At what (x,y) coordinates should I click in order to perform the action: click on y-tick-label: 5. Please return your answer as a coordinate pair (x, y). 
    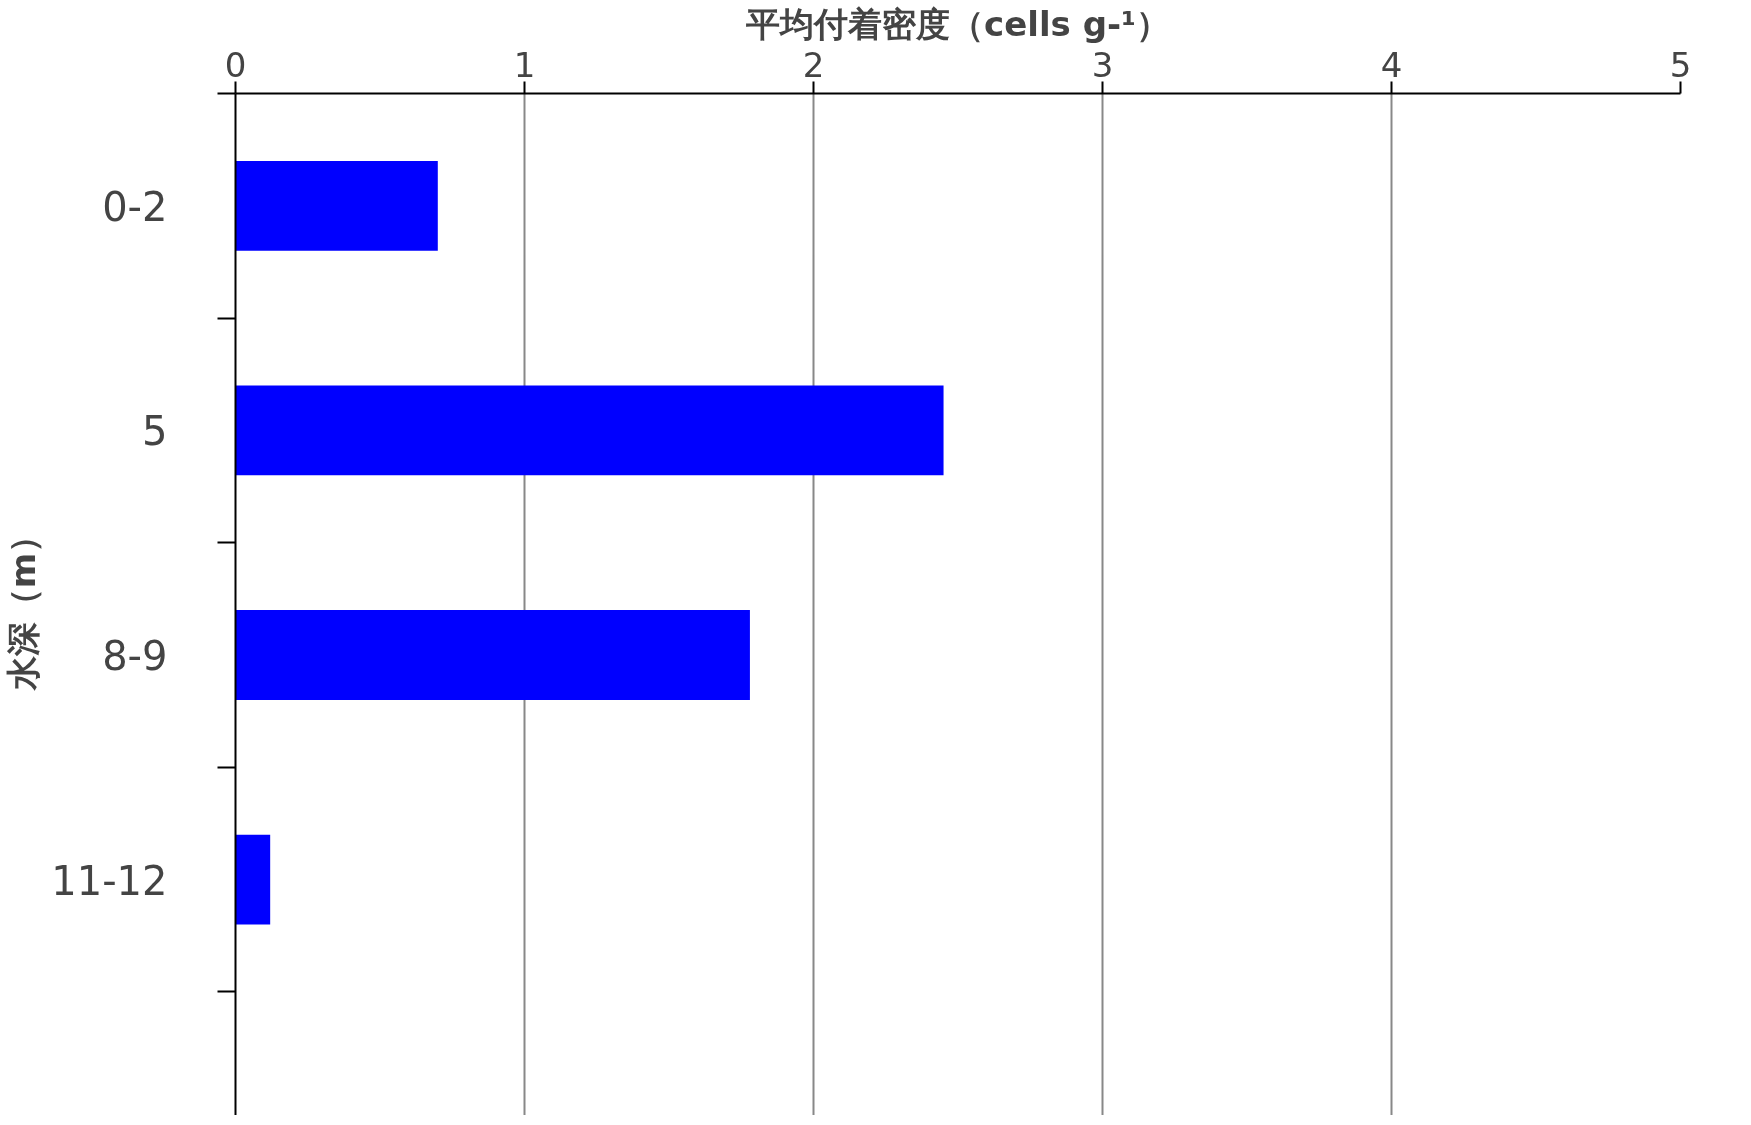
    Looking at the image, I should click on (155, 431).